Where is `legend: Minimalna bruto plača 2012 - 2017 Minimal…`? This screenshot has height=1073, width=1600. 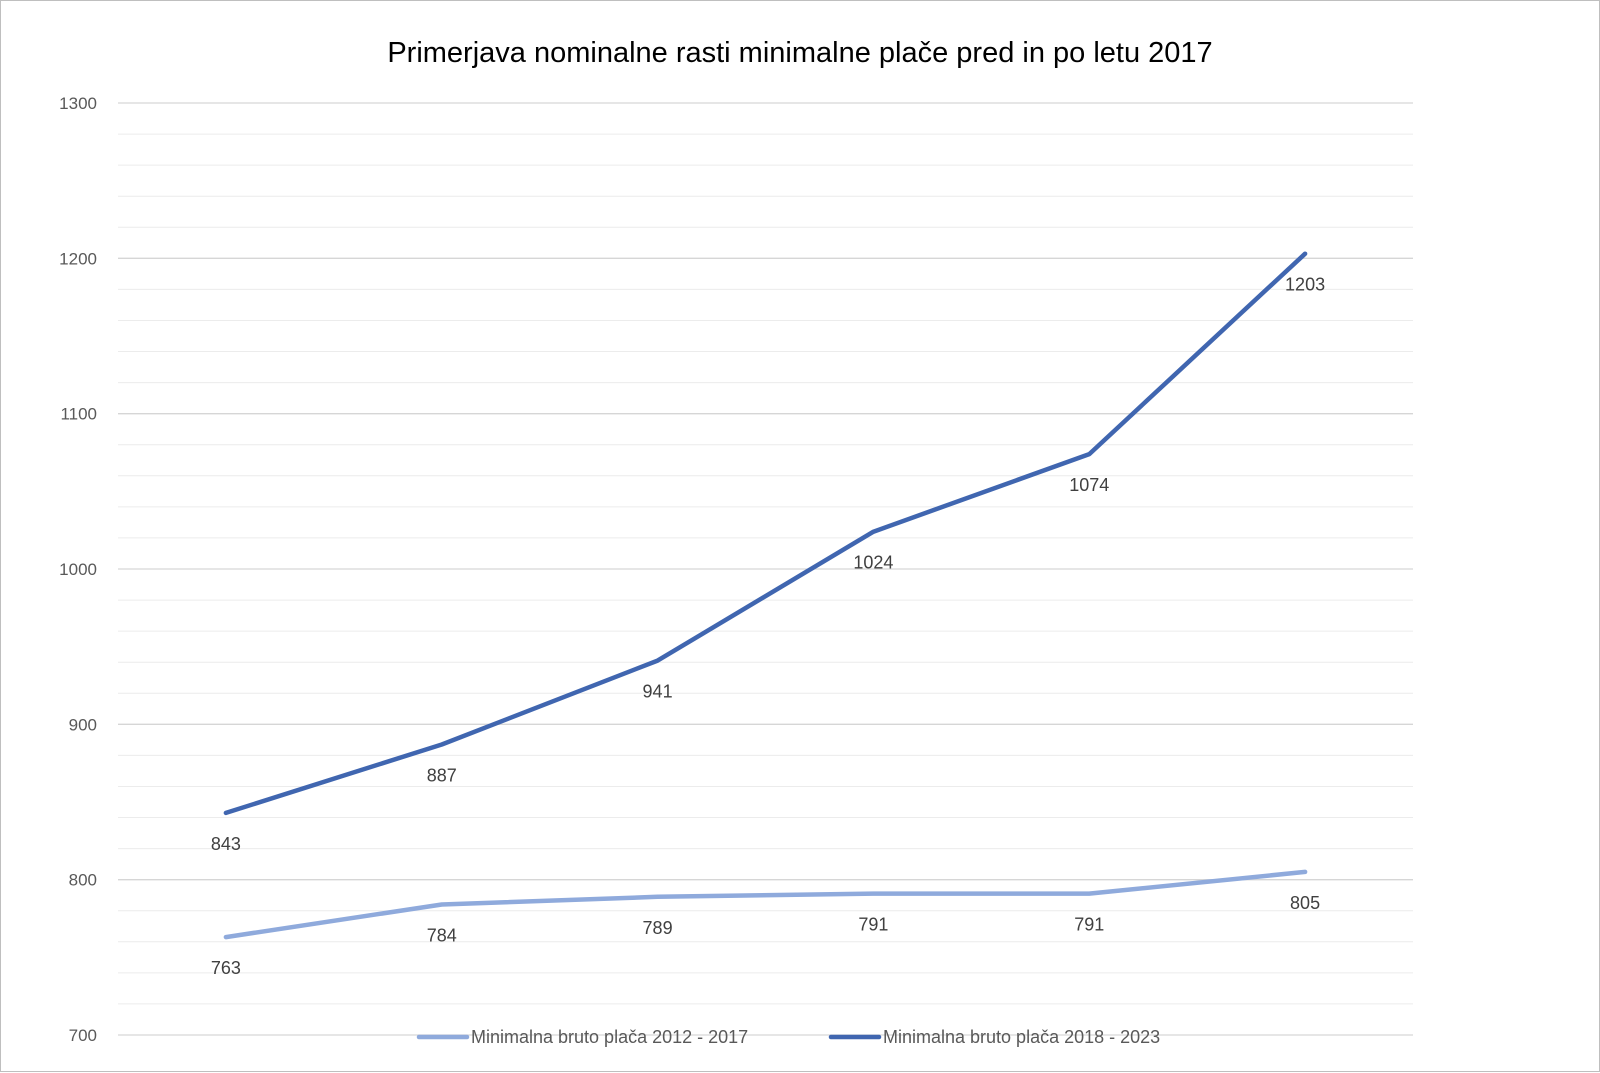
legend: Minimalna bruto plača 2012 - 2017 Minimal… is located at coordinates (788, 1037).